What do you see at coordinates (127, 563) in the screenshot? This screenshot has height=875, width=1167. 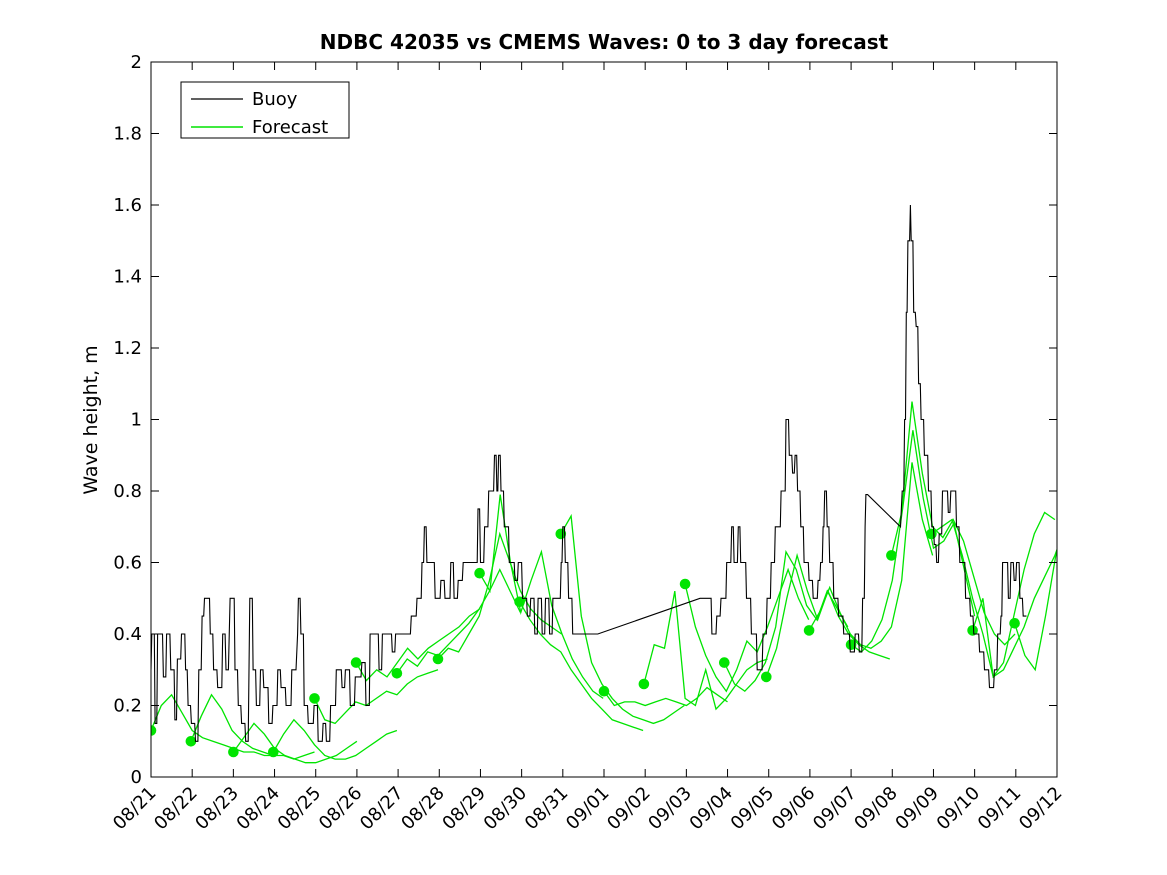 I see `y-tick-label: 0.6` at bounding box center [127, 563].